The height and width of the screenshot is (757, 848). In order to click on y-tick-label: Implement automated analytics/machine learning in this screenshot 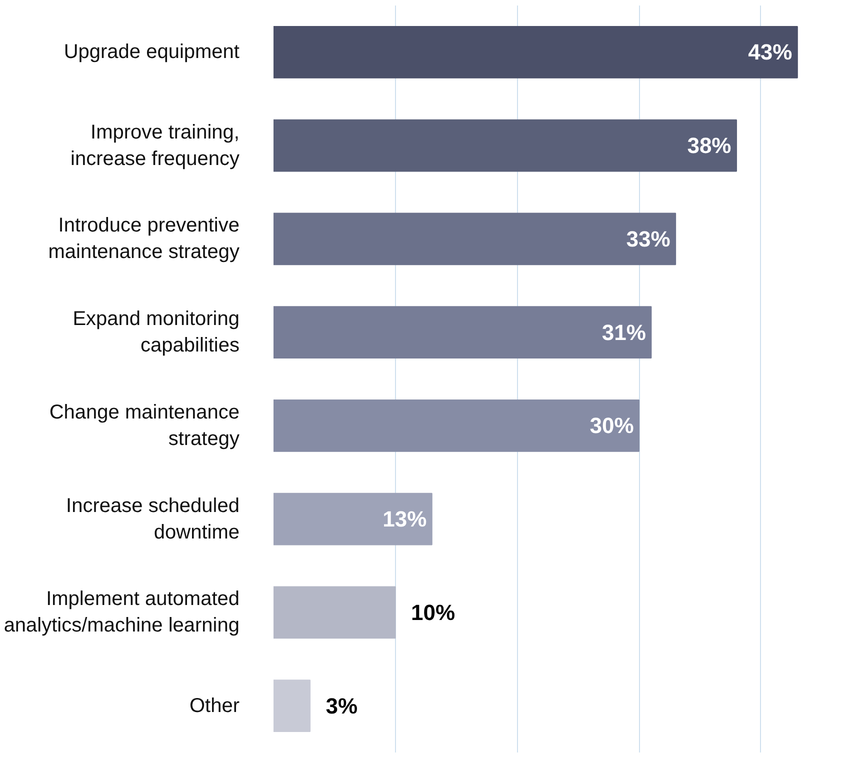, I will do `click(122, 612)`.